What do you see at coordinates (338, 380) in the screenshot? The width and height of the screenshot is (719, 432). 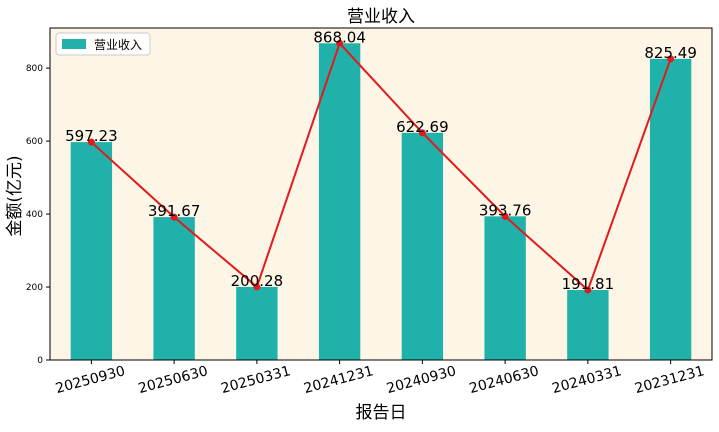 I see `x-tick-label: 20241231` at bounding box center [338, 380].